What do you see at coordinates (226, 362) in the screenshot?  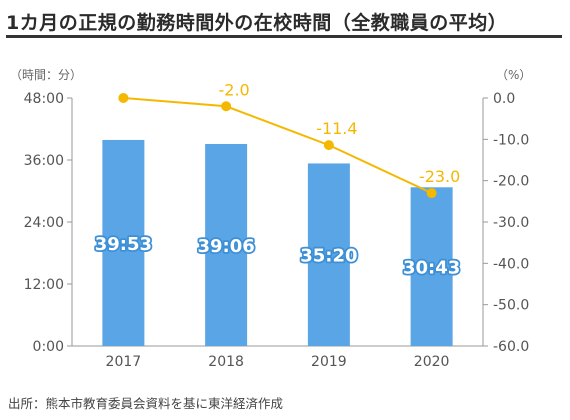 I see `x-tick-label: 2018` at bounding box center [226, 362].